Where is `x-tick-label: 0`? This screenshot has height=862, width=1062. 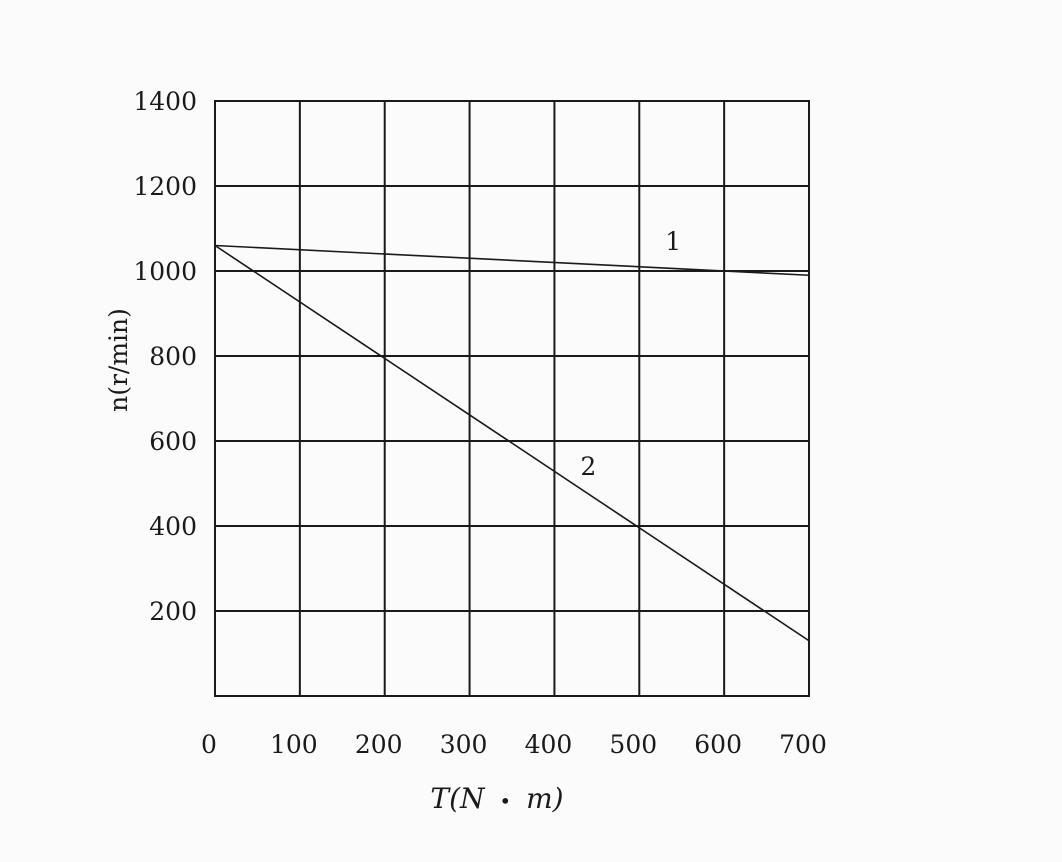
x-tick-label: 0 is located at coordinates (209, 744).